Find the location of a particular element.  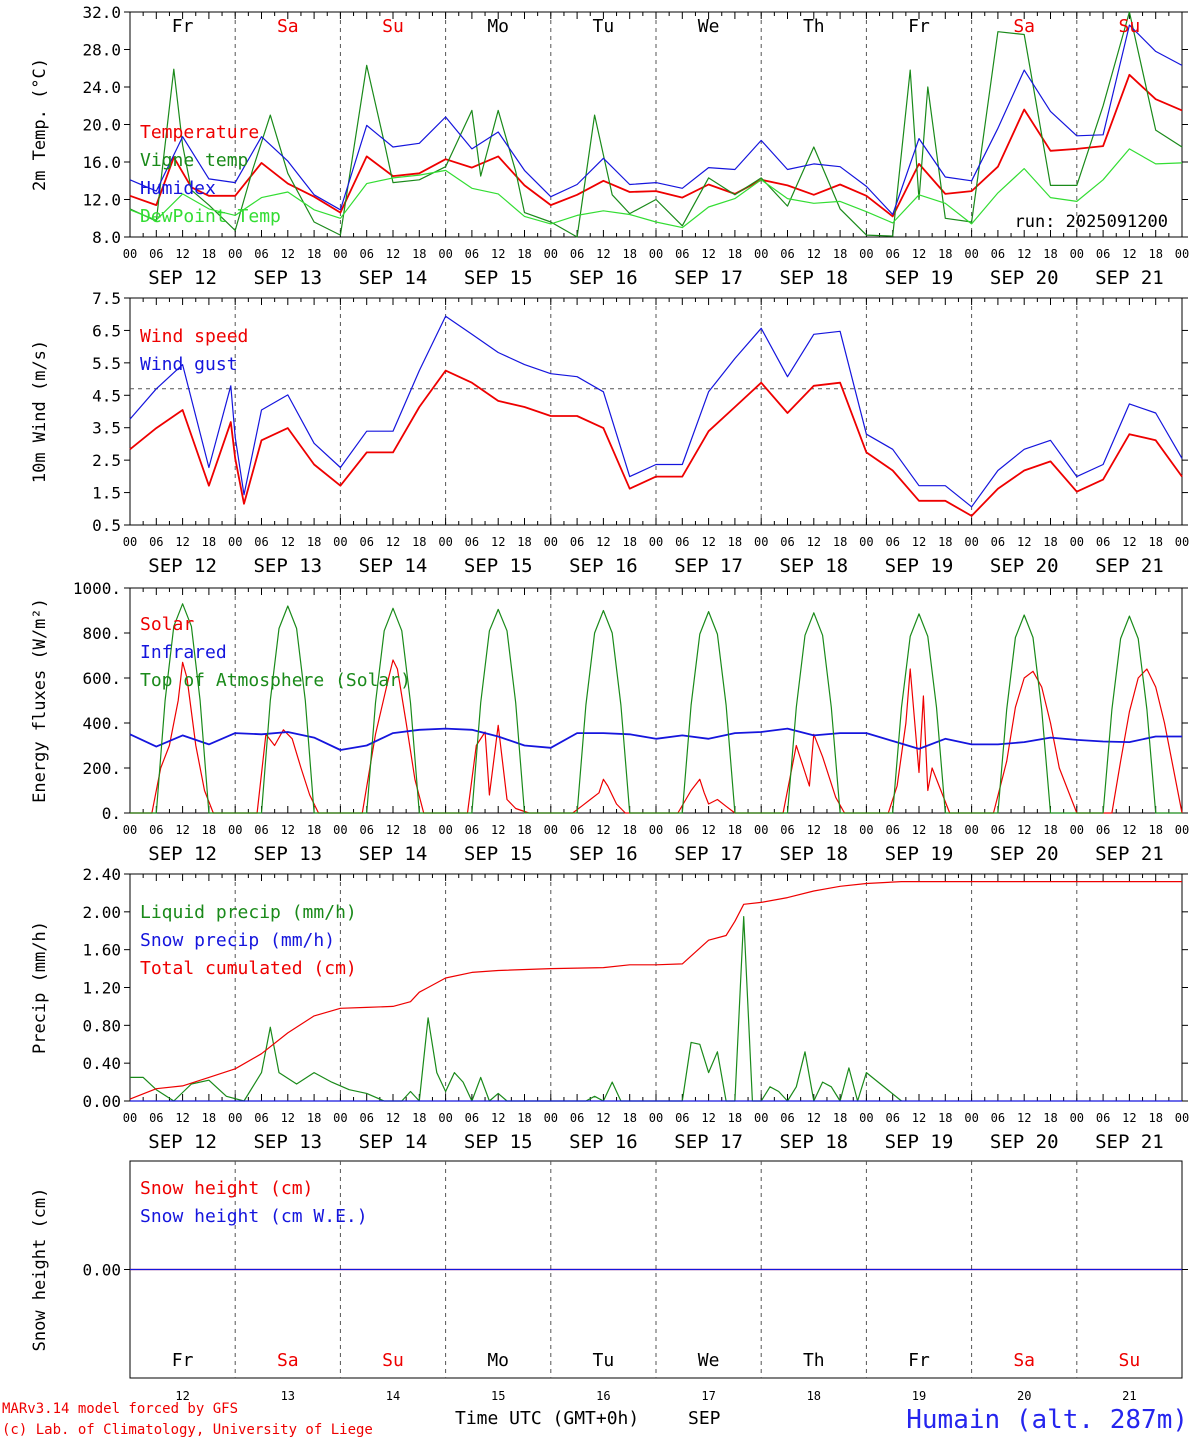

day-number-label: 20 is located at coordinates (1024, 1396).